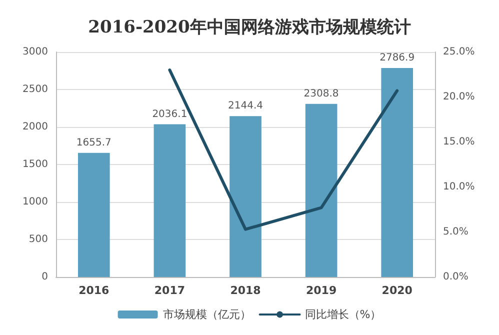 This screenshot has width=499, height=335. What do you see at coordinates (170, 114) in the screenshot?
I see `data-label: 2036.1` at bounding box center [170, 114].